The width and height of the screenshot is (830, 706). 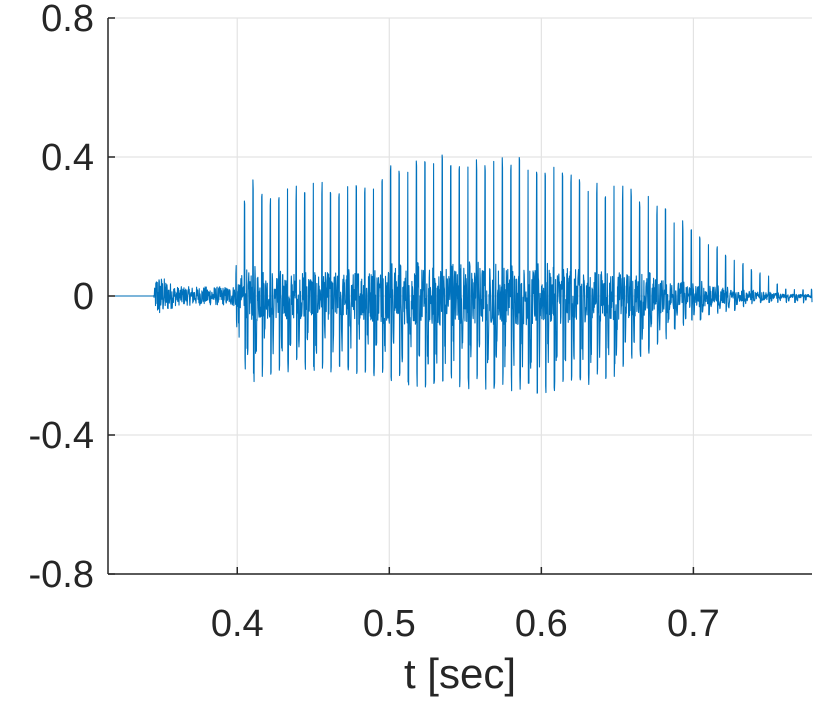 I want to click on y-tick-label: 0.8, so click(x=67, y=20).